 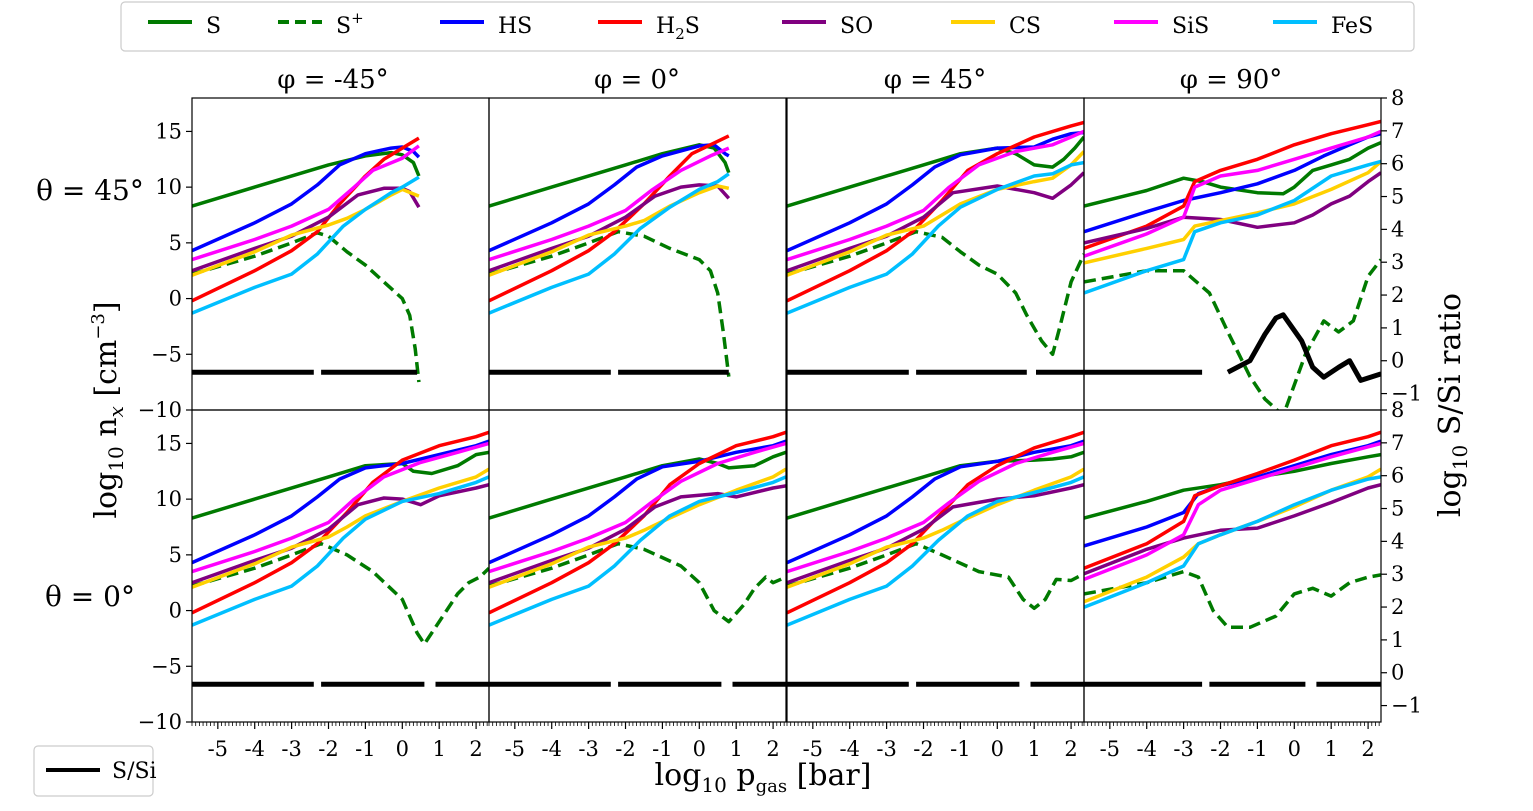 I want to click on legend-item-2: HS, so click(x=486, y=26).